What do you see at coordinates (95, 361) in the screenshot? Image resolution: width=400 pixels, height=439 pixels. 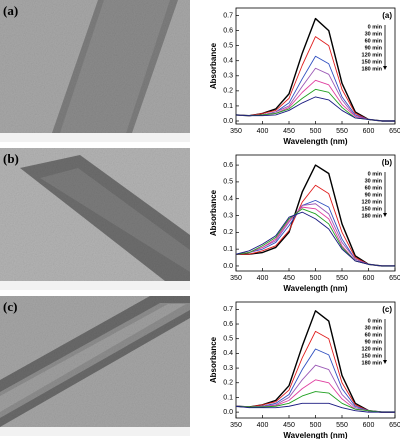 I see `tem-image-c` at bounding box center [95, 361].